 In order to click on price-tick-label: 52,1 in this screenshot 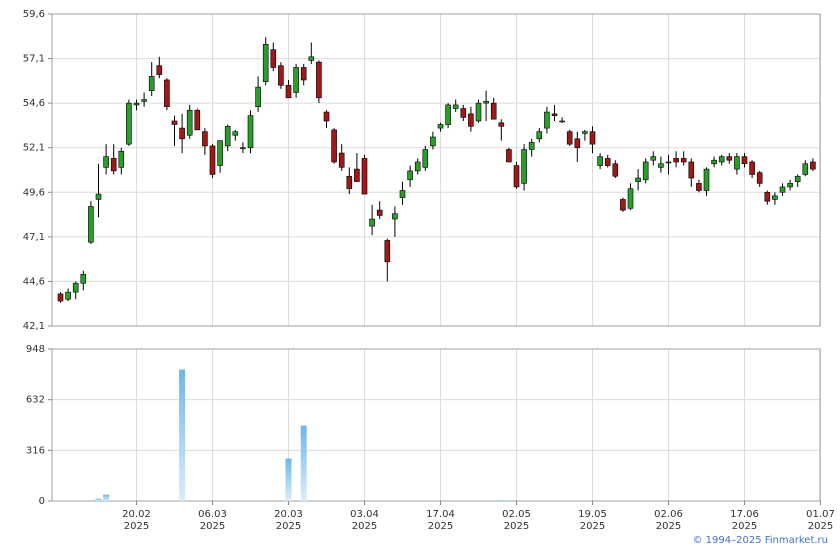, I will do `click(34, 148)`.